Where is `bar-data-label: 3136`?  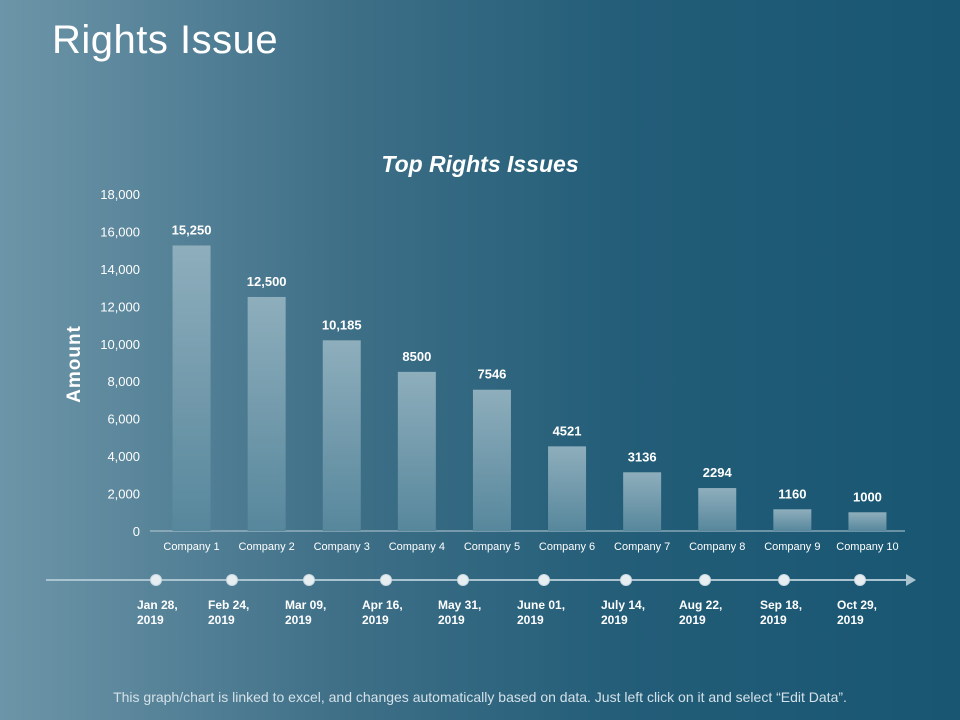
bar-data-label: 3136 is located at coordinates (642, 456).